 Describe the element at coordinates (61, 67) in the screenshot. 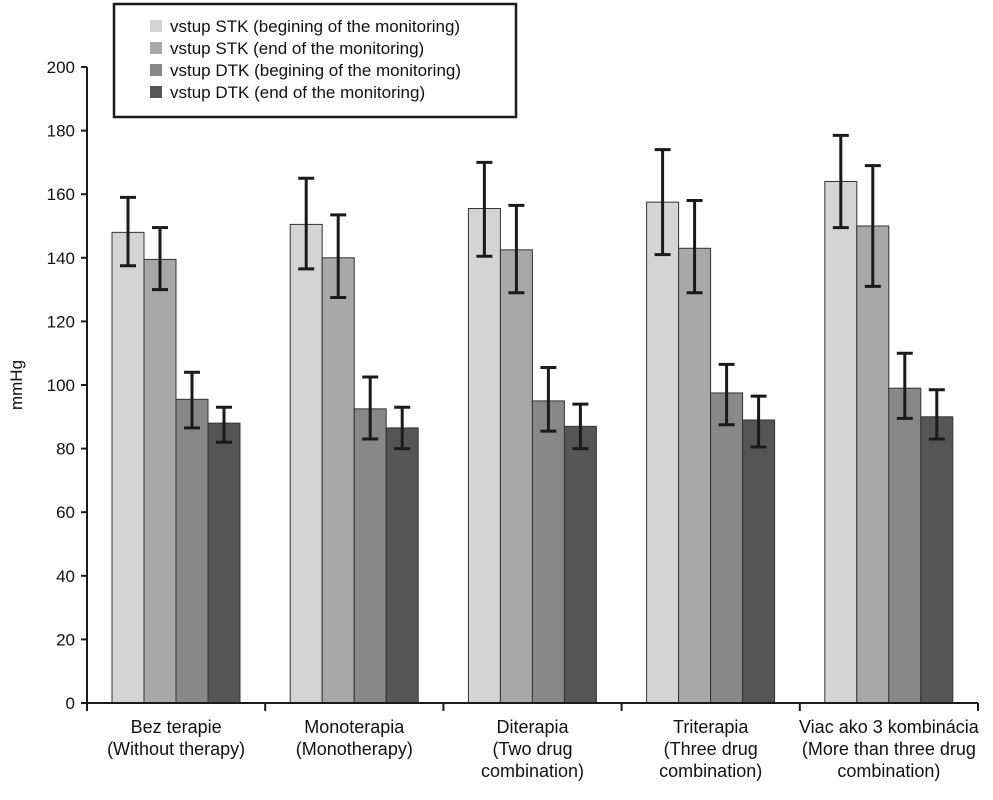

I see `y-tick-label-200: 200` at that location.